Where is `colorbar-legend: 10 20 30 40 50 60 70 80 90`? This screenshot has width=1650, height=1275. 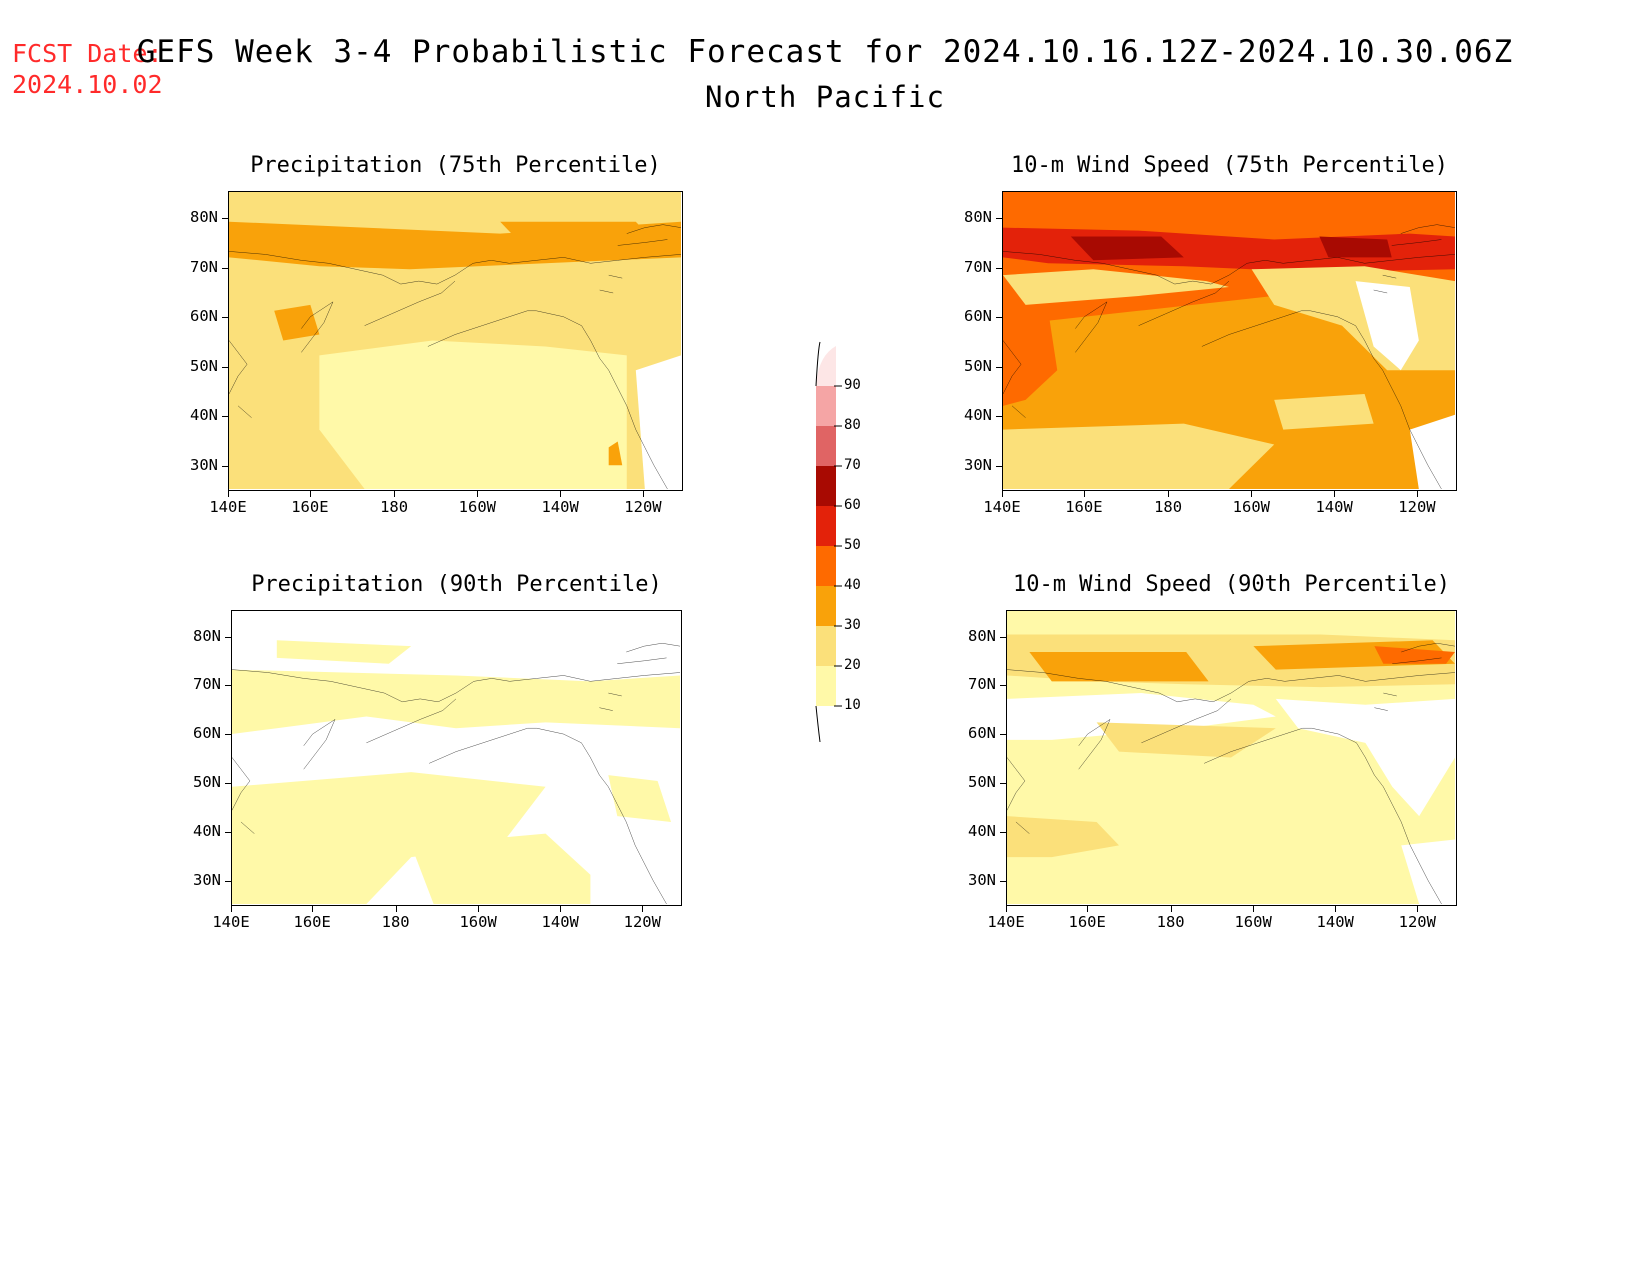 colorbar-legend: 10 20 30 40 50 60 70 80 90 is located at coordinates (838, 541).